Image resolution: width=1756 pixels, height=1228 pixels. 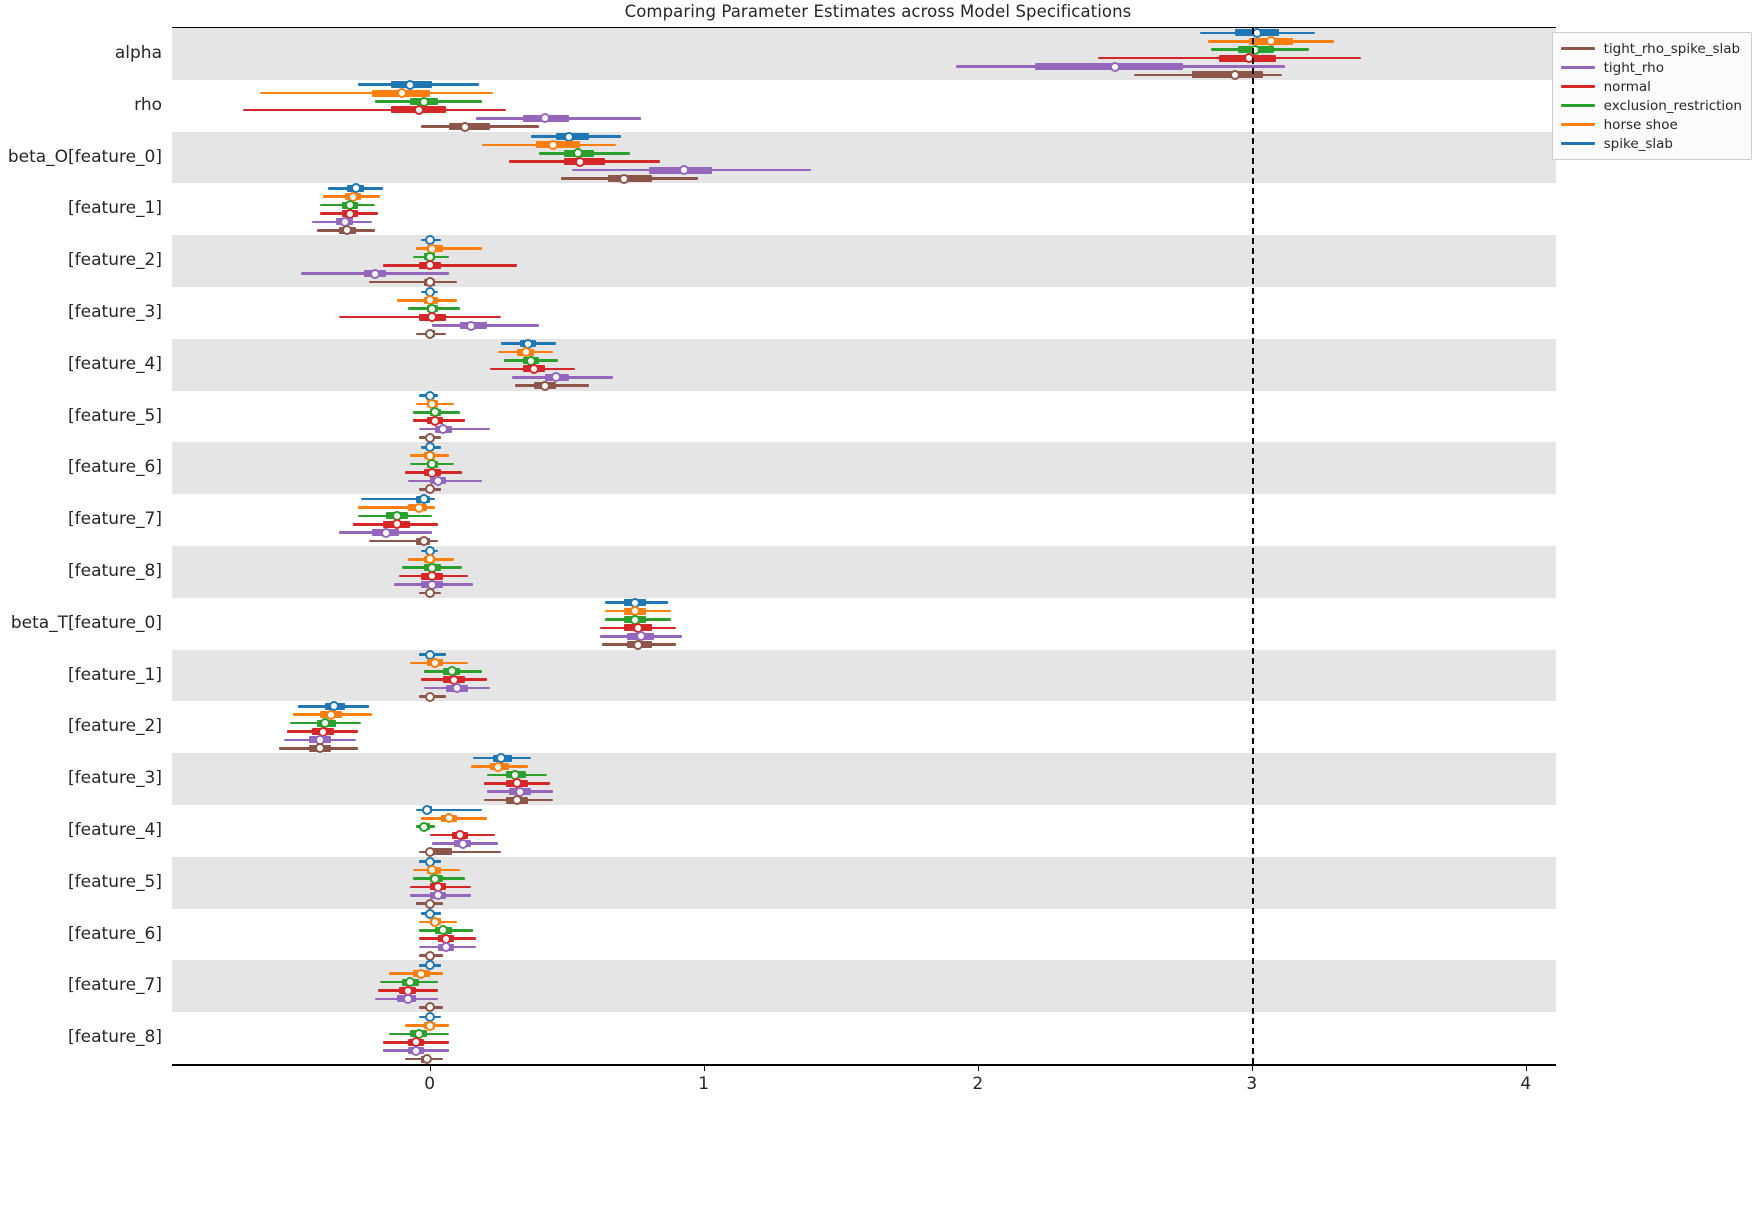 I want to click on y-tick-label: beta_O[feature_0], so click(x=84, y=156).